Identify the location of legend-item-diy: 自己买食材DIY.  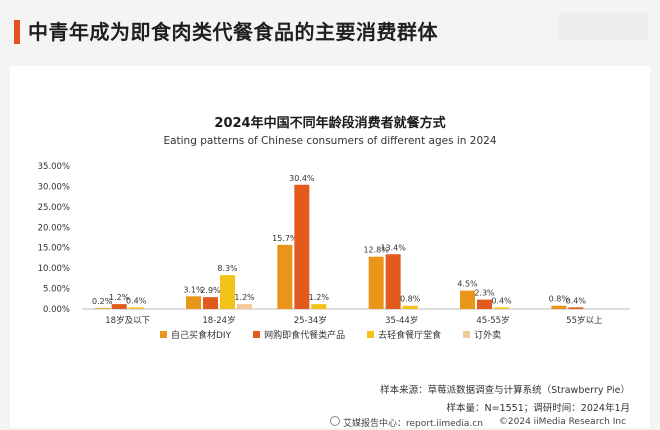
(195, 334).